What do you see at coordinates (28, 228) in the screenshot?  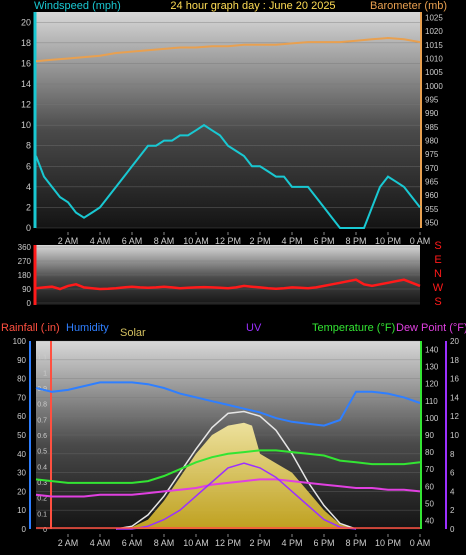 I see `windspeed-tick-label: 0` at bounding box center [28, 228].